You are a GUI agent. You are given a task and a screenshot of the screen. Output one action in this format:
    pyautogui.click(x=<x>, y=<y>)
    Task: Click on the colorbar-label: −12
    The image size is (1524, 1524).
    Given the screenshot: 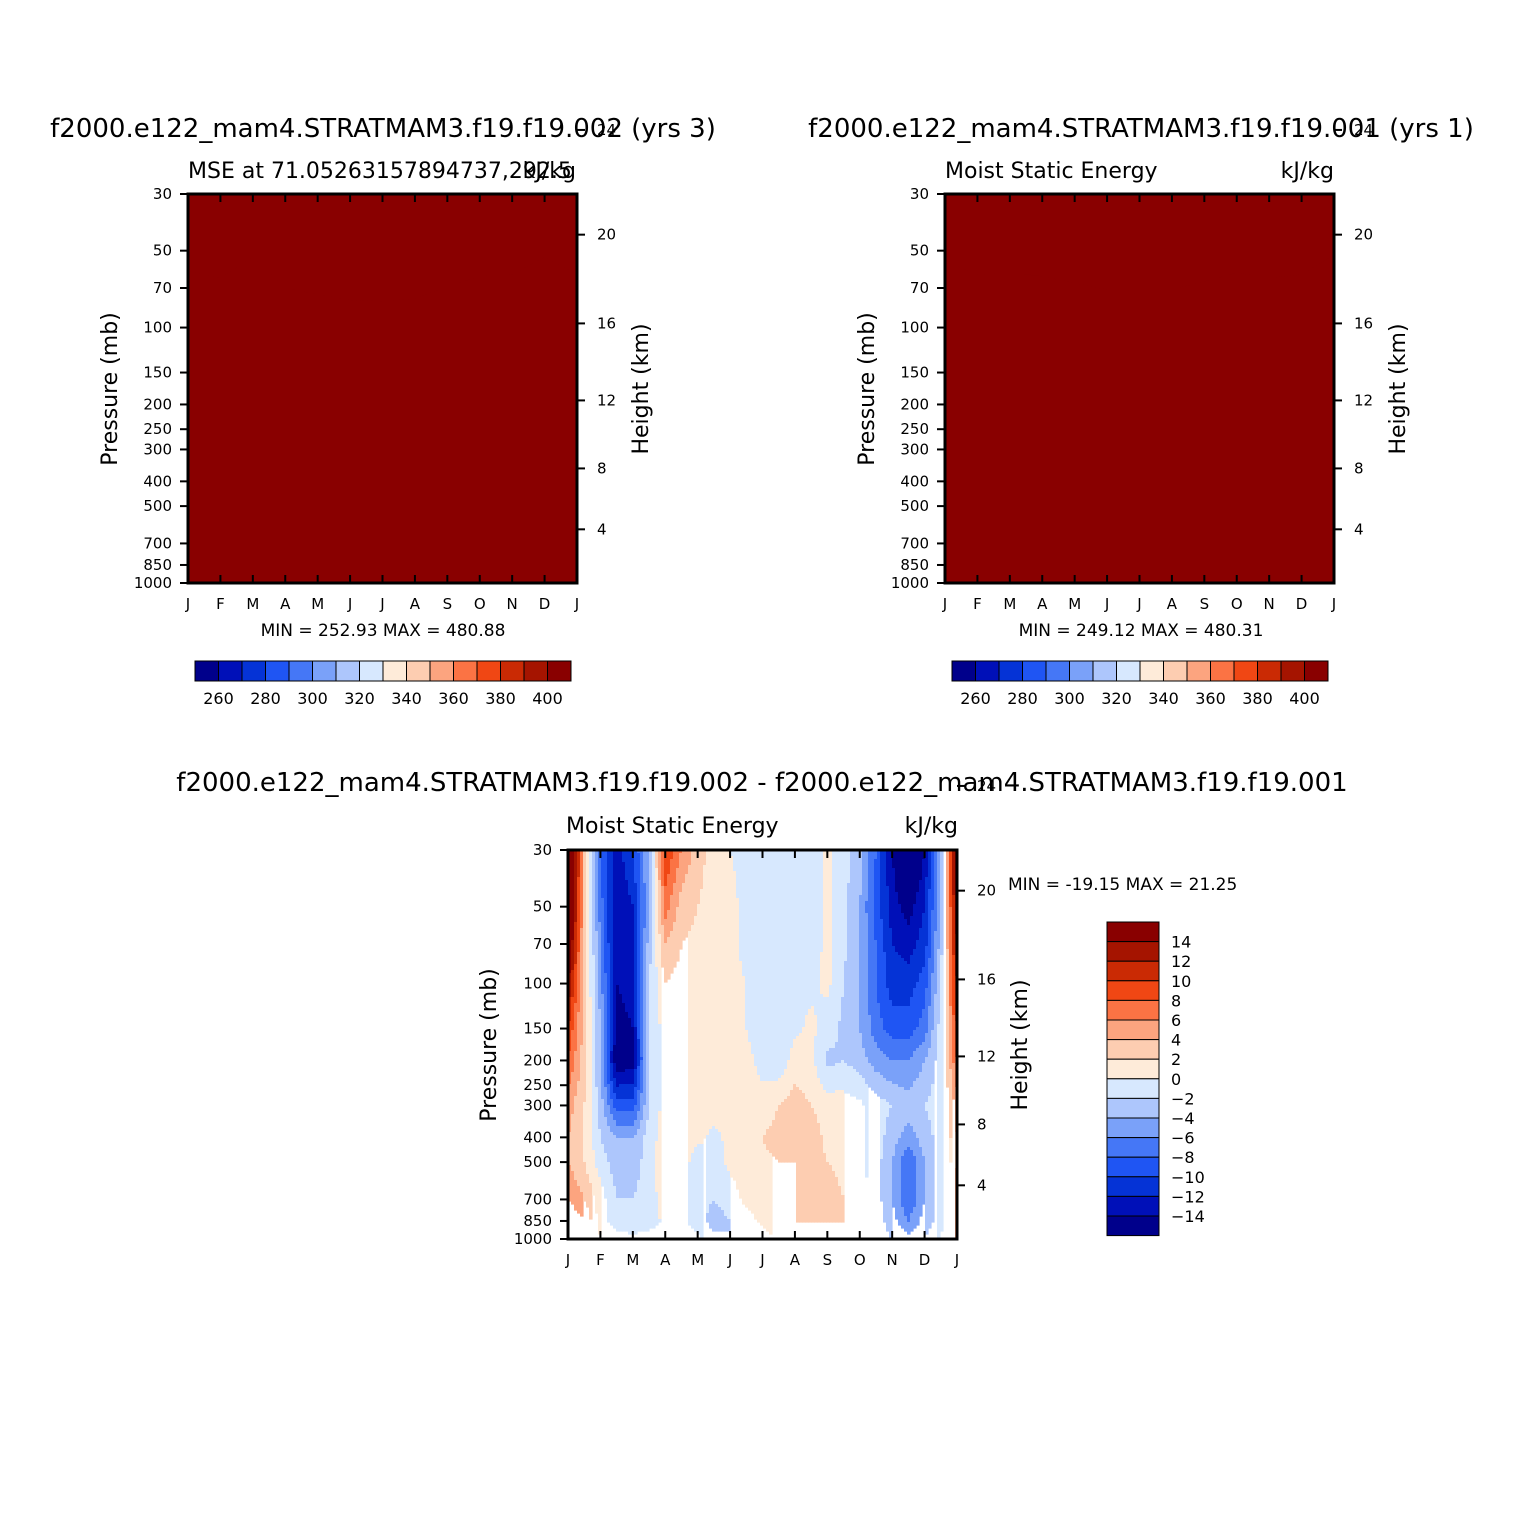 What is the action you would take?
    pyautogui.click(x=1188, y=1196)
    